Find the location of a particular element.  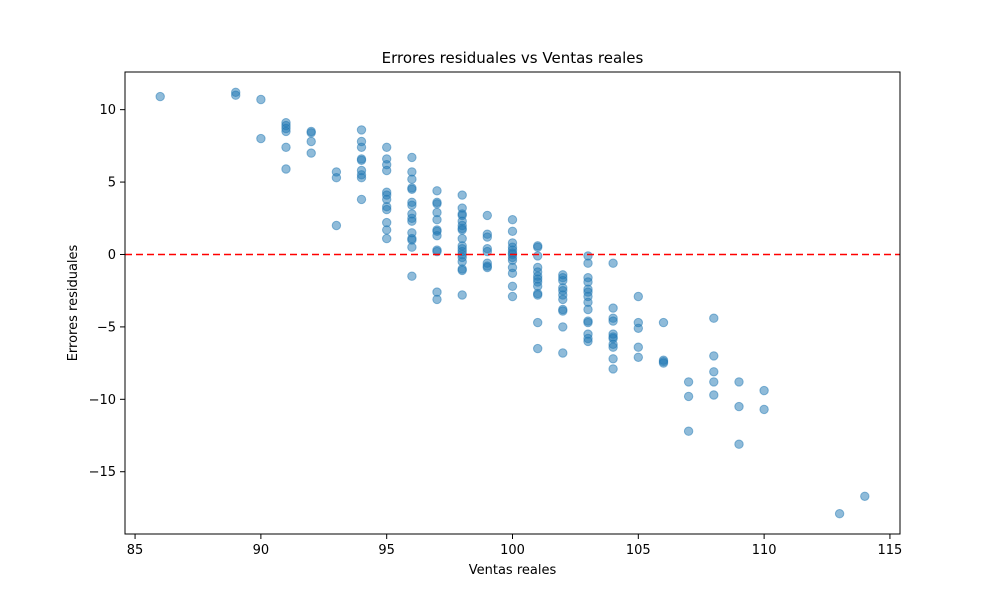

y-tick-label: −5 is located at coordinates (106, 327).